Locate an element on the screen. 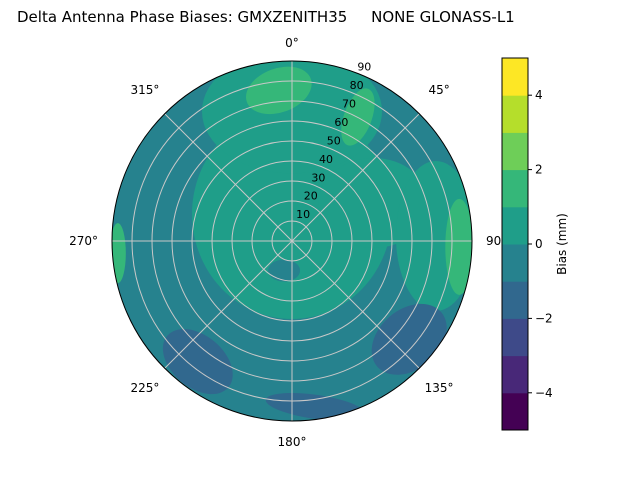 This screenshot has height=480, width=640. radial-tick-label: 80 is located at coordinates (357, 85).